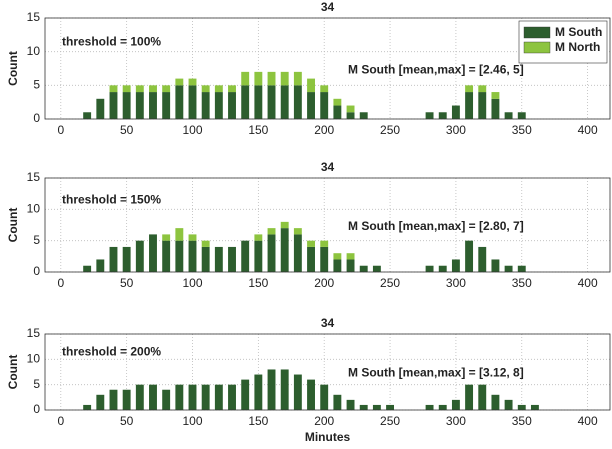 The width and height of the screenshot is (612, 449). Describe the element at coordinates (577, 47) in the screenshot. I see `legend-label: M North` at that location.